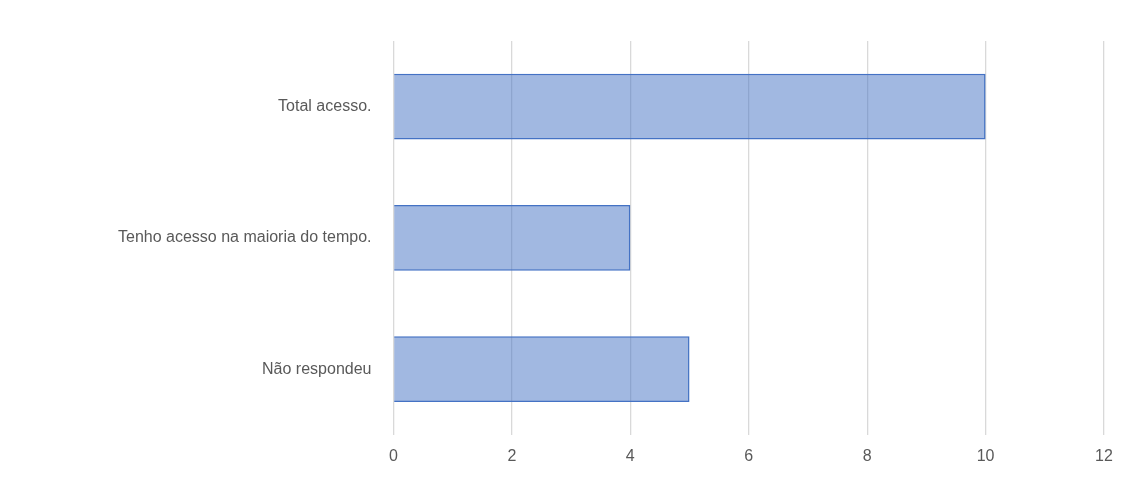 This screenshot has width=1144, height=482. What do you see at coordinates (325, 106) in the screenshot?
I see `y-tick-label: Total acesso.` at bounding box center [325, 106].